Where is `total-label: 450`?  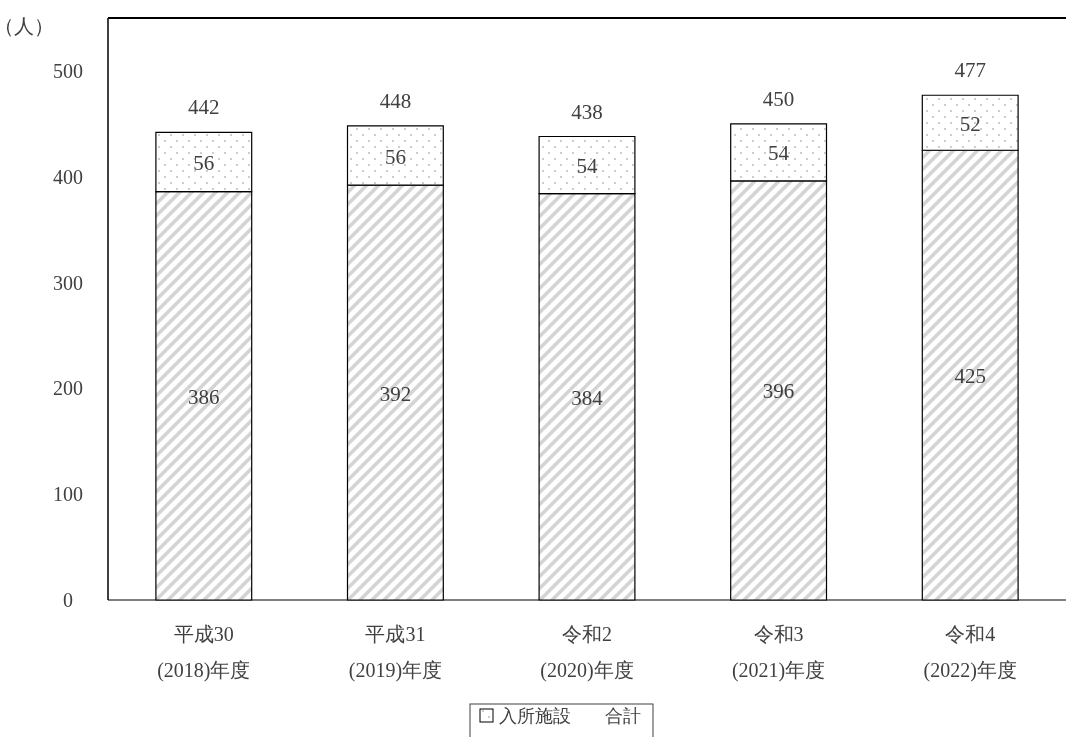
total-label: 450 is located at coordinates (778, 98).